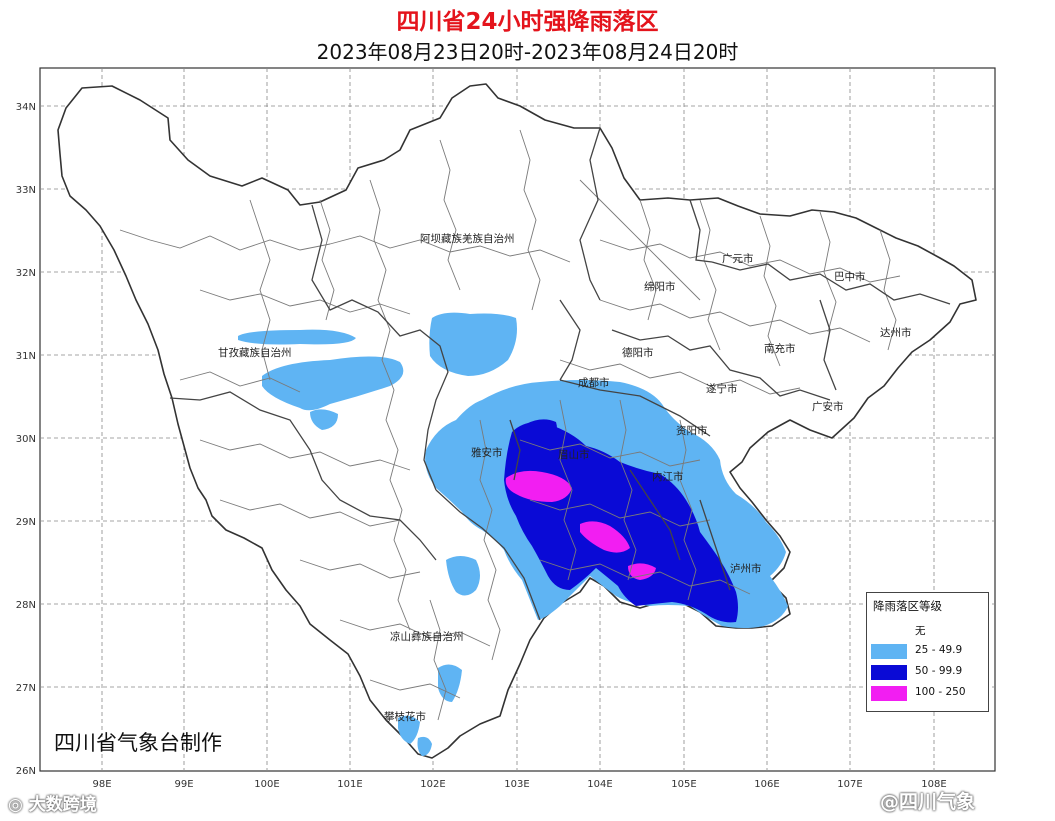 The width and height of the screenshot is (1055, 821). Describe the element at coordinates (920, 631) in the screenshot. I see `legend-label: 无` at that location.